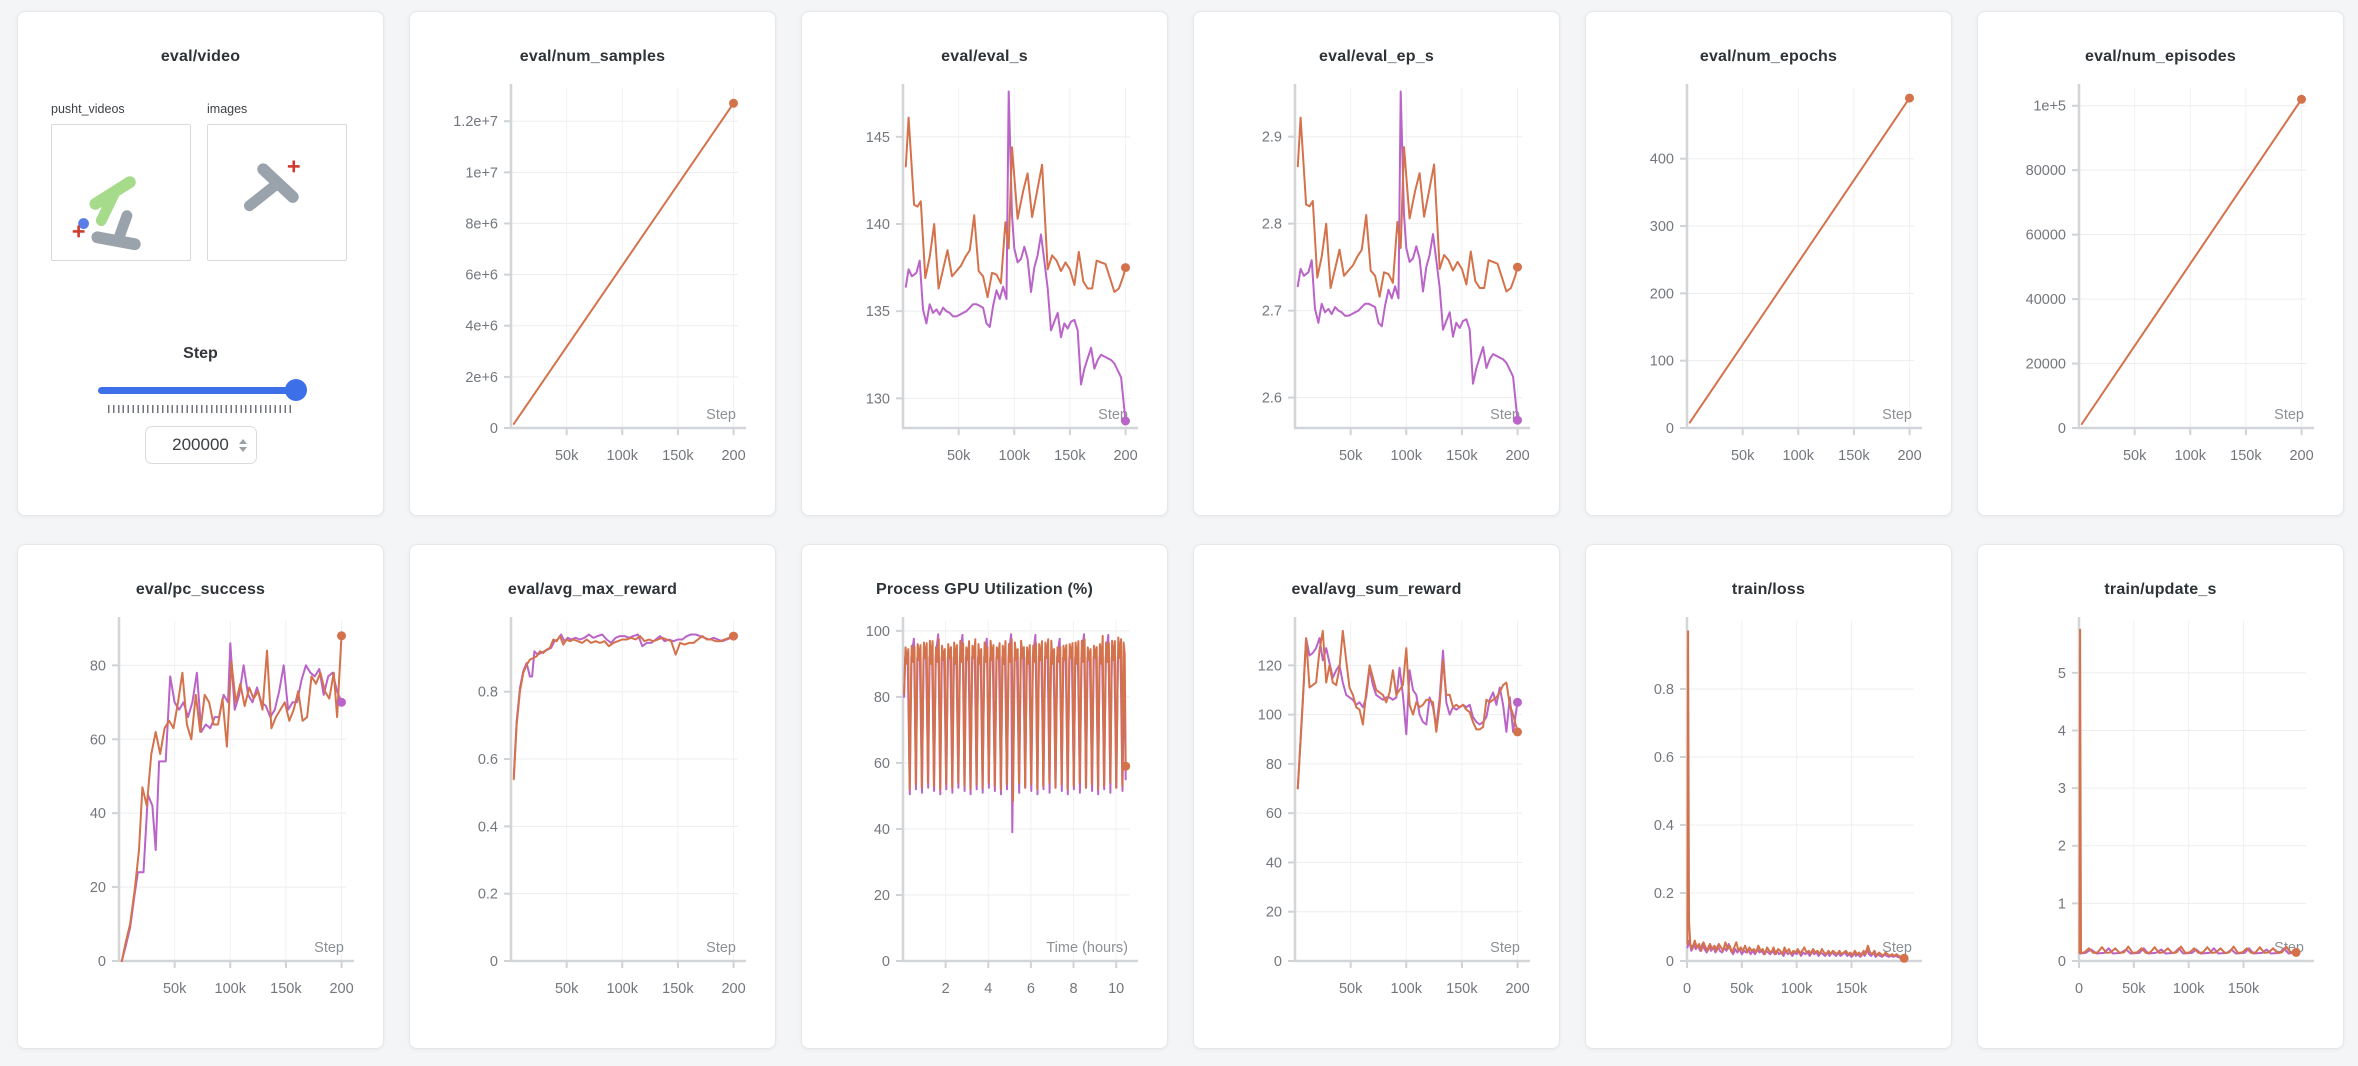  What do you see at coordinates (2160, 589) in the screenshot?
I see `chart-title: train/update_s` at bounding box center [2160, 589].